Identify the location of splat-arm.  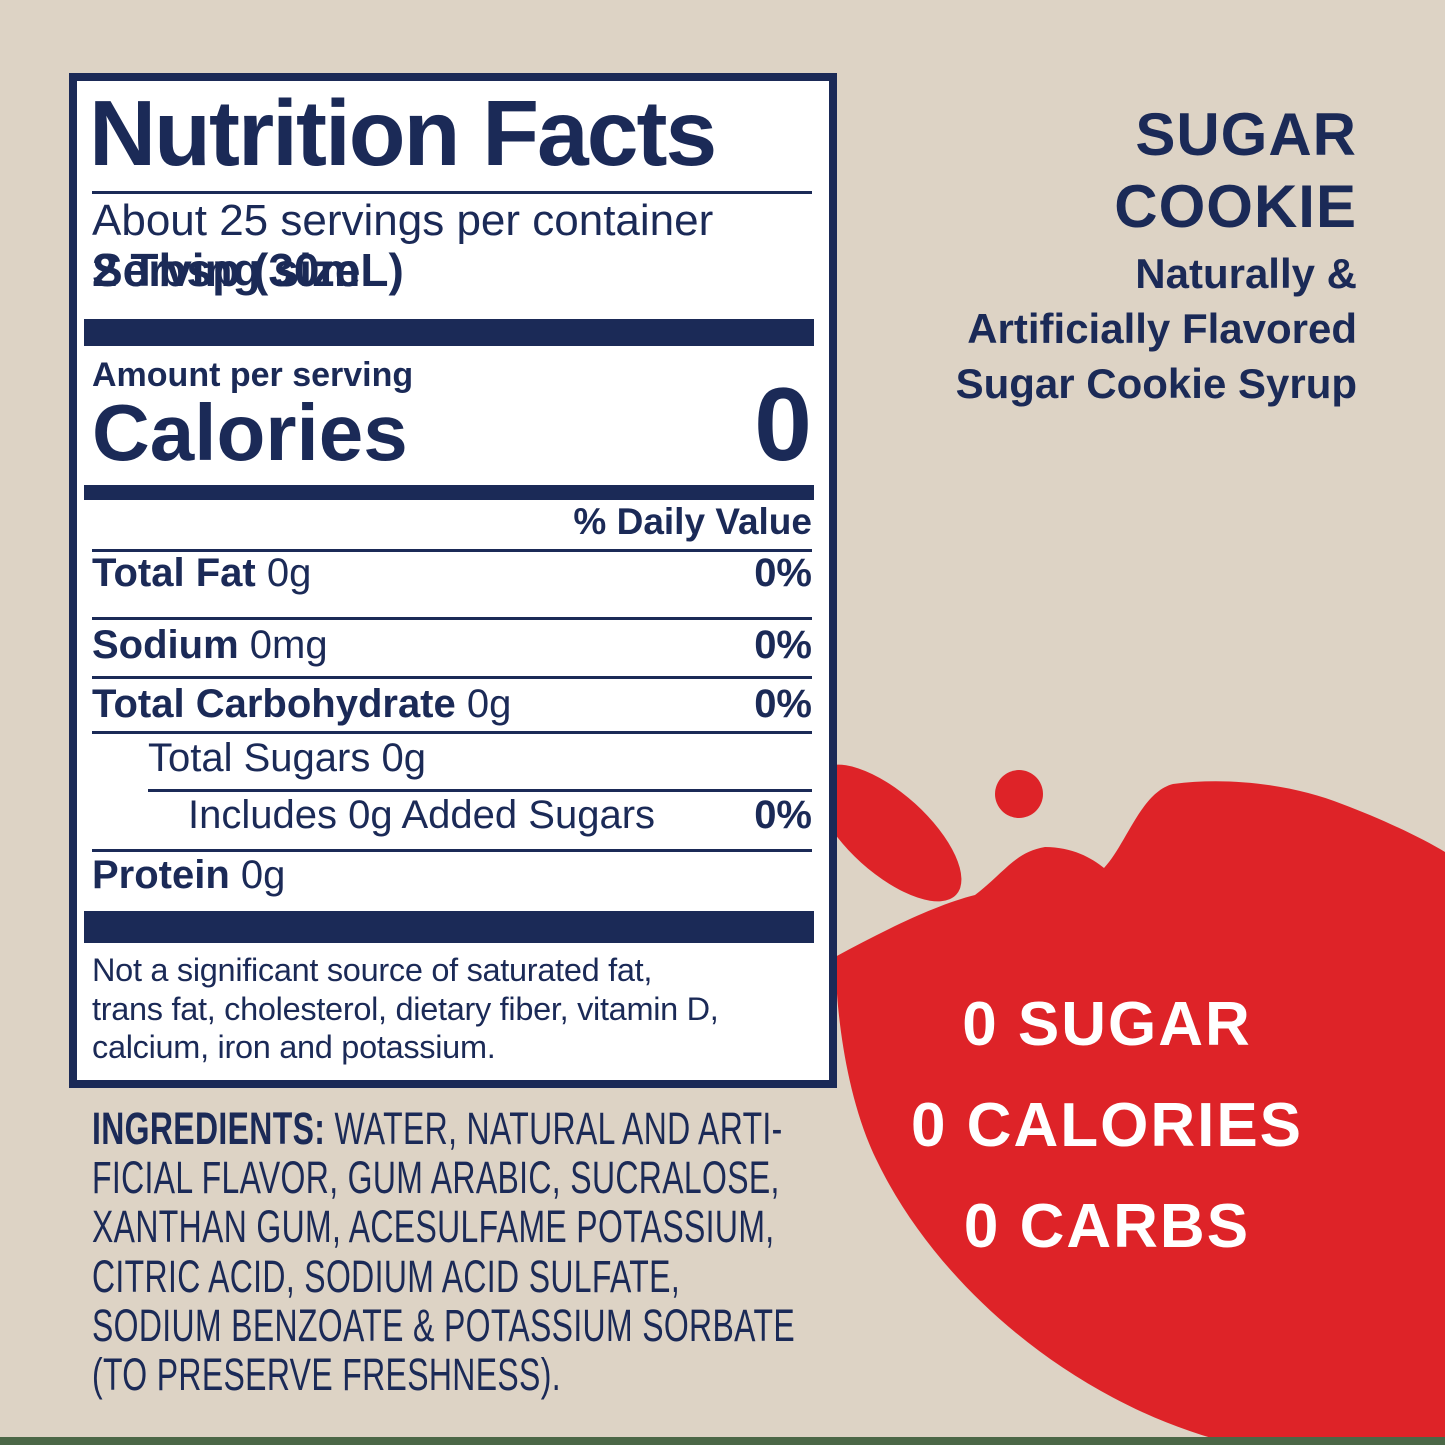
(888, 833).